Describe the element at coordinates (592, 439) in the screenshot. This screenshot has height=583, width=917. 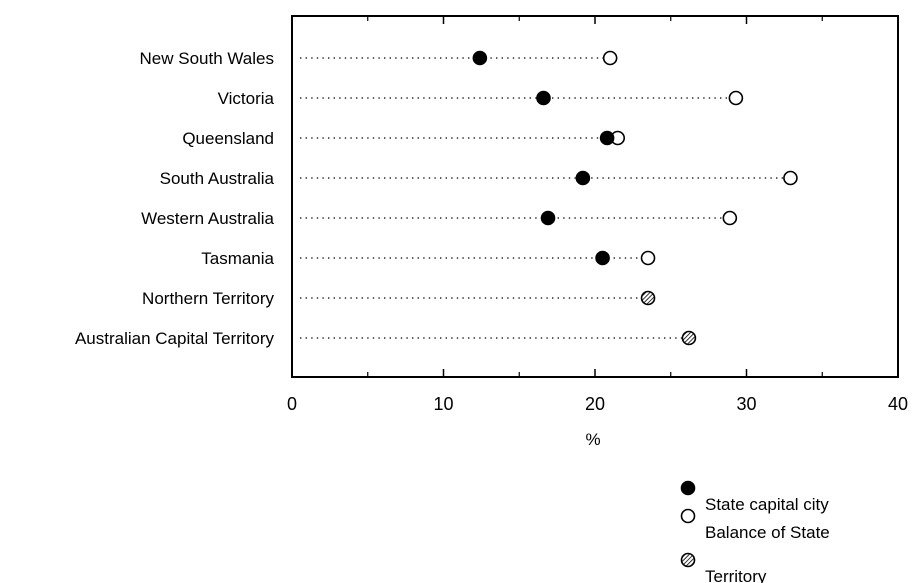
I see `x-axis-title: %` at that location.